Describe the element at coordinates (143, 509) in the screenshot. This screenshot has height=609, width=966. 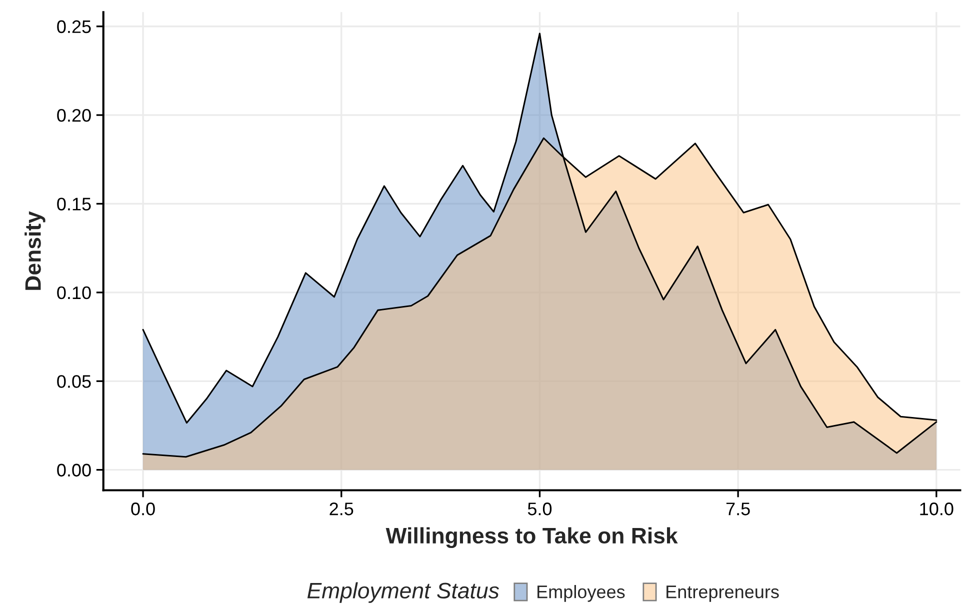
I see `x-tick-label: 0.0` at that location.